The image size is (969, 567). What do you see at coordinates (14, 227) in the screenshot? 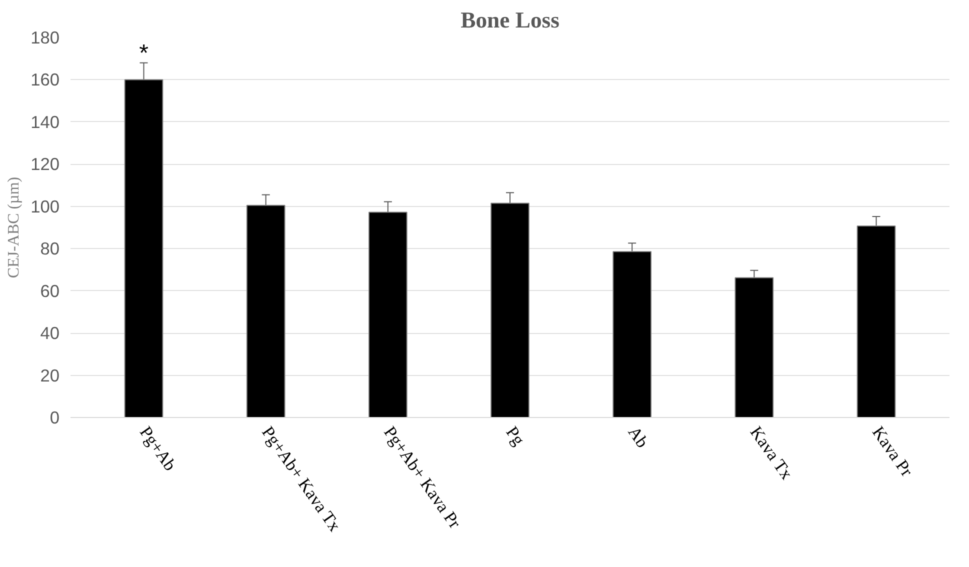
I see `y-axis-title: CEJ-ABC (µm)` at bounding box center [14, 227].